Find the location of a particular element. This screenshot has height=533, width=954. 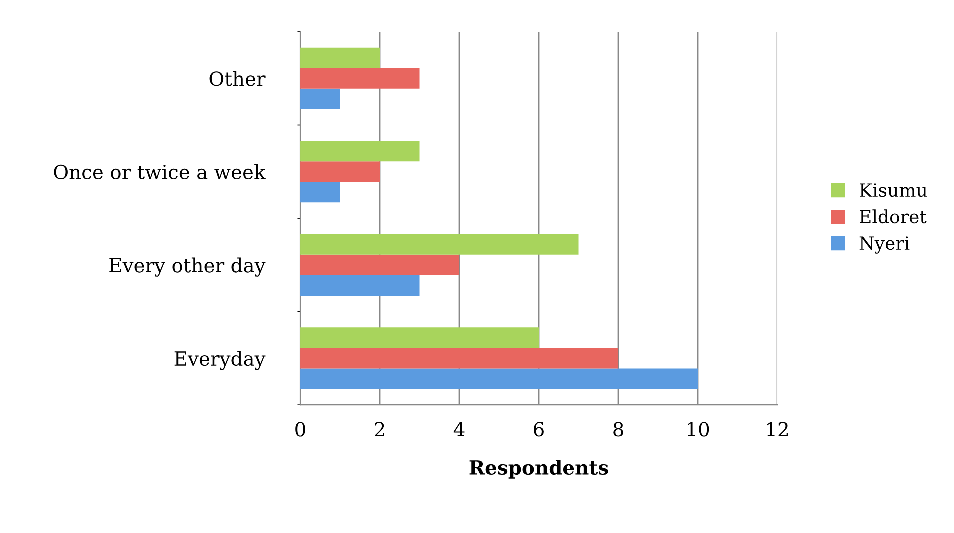

x-tick-label: 2 is located at coordinates (379, 429).